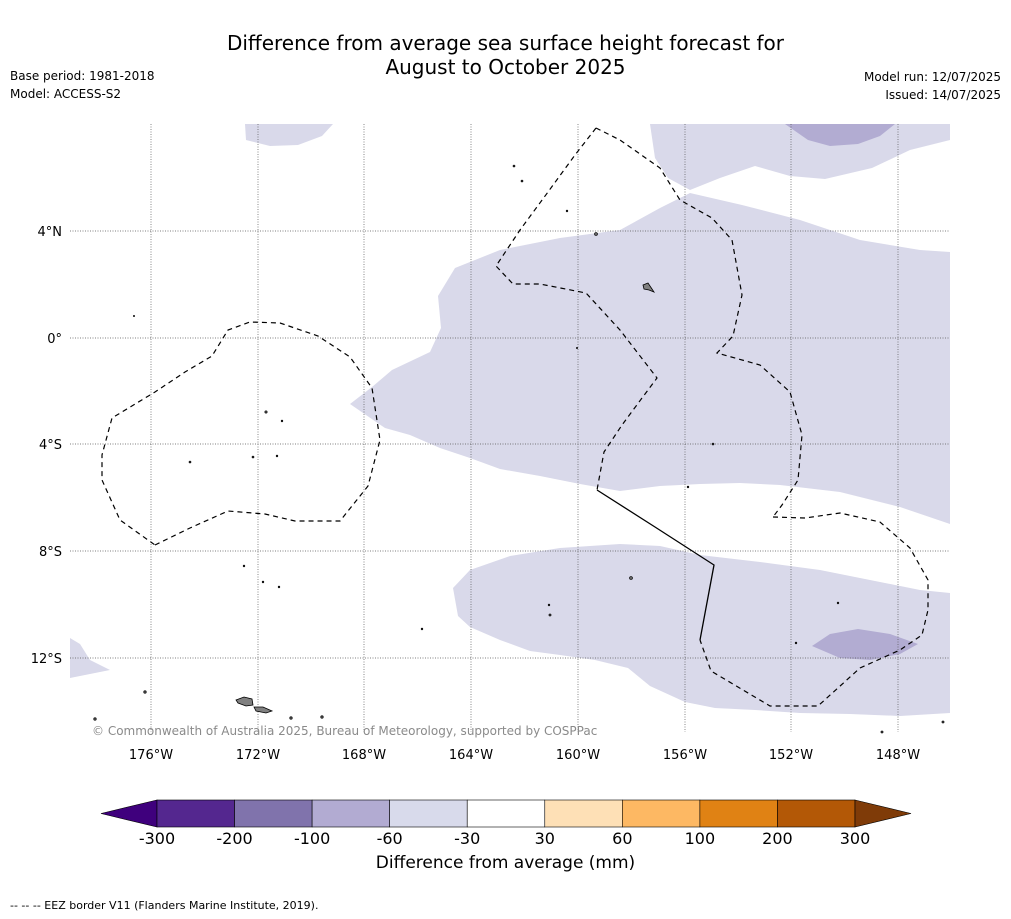 The width and height of the screenshot is (1011, 919). What do you see at coordinates (241, 433) in the screenshot?
I see `eez-border-tokelau` at bounding box center [241, 433].